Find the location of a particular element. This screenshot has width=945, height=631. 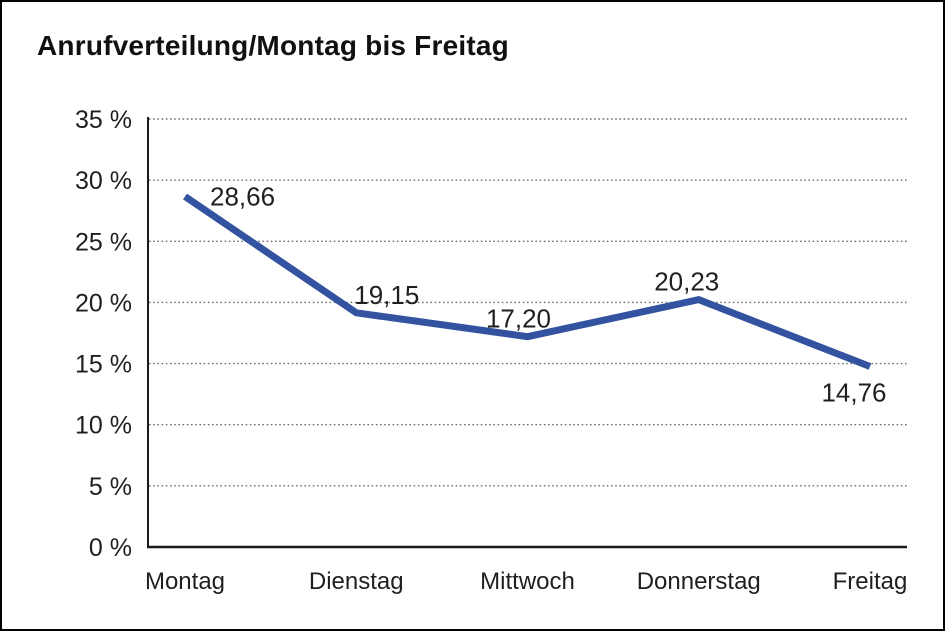

x-axis-category-label: Montag is located at coordinates (185, 581).